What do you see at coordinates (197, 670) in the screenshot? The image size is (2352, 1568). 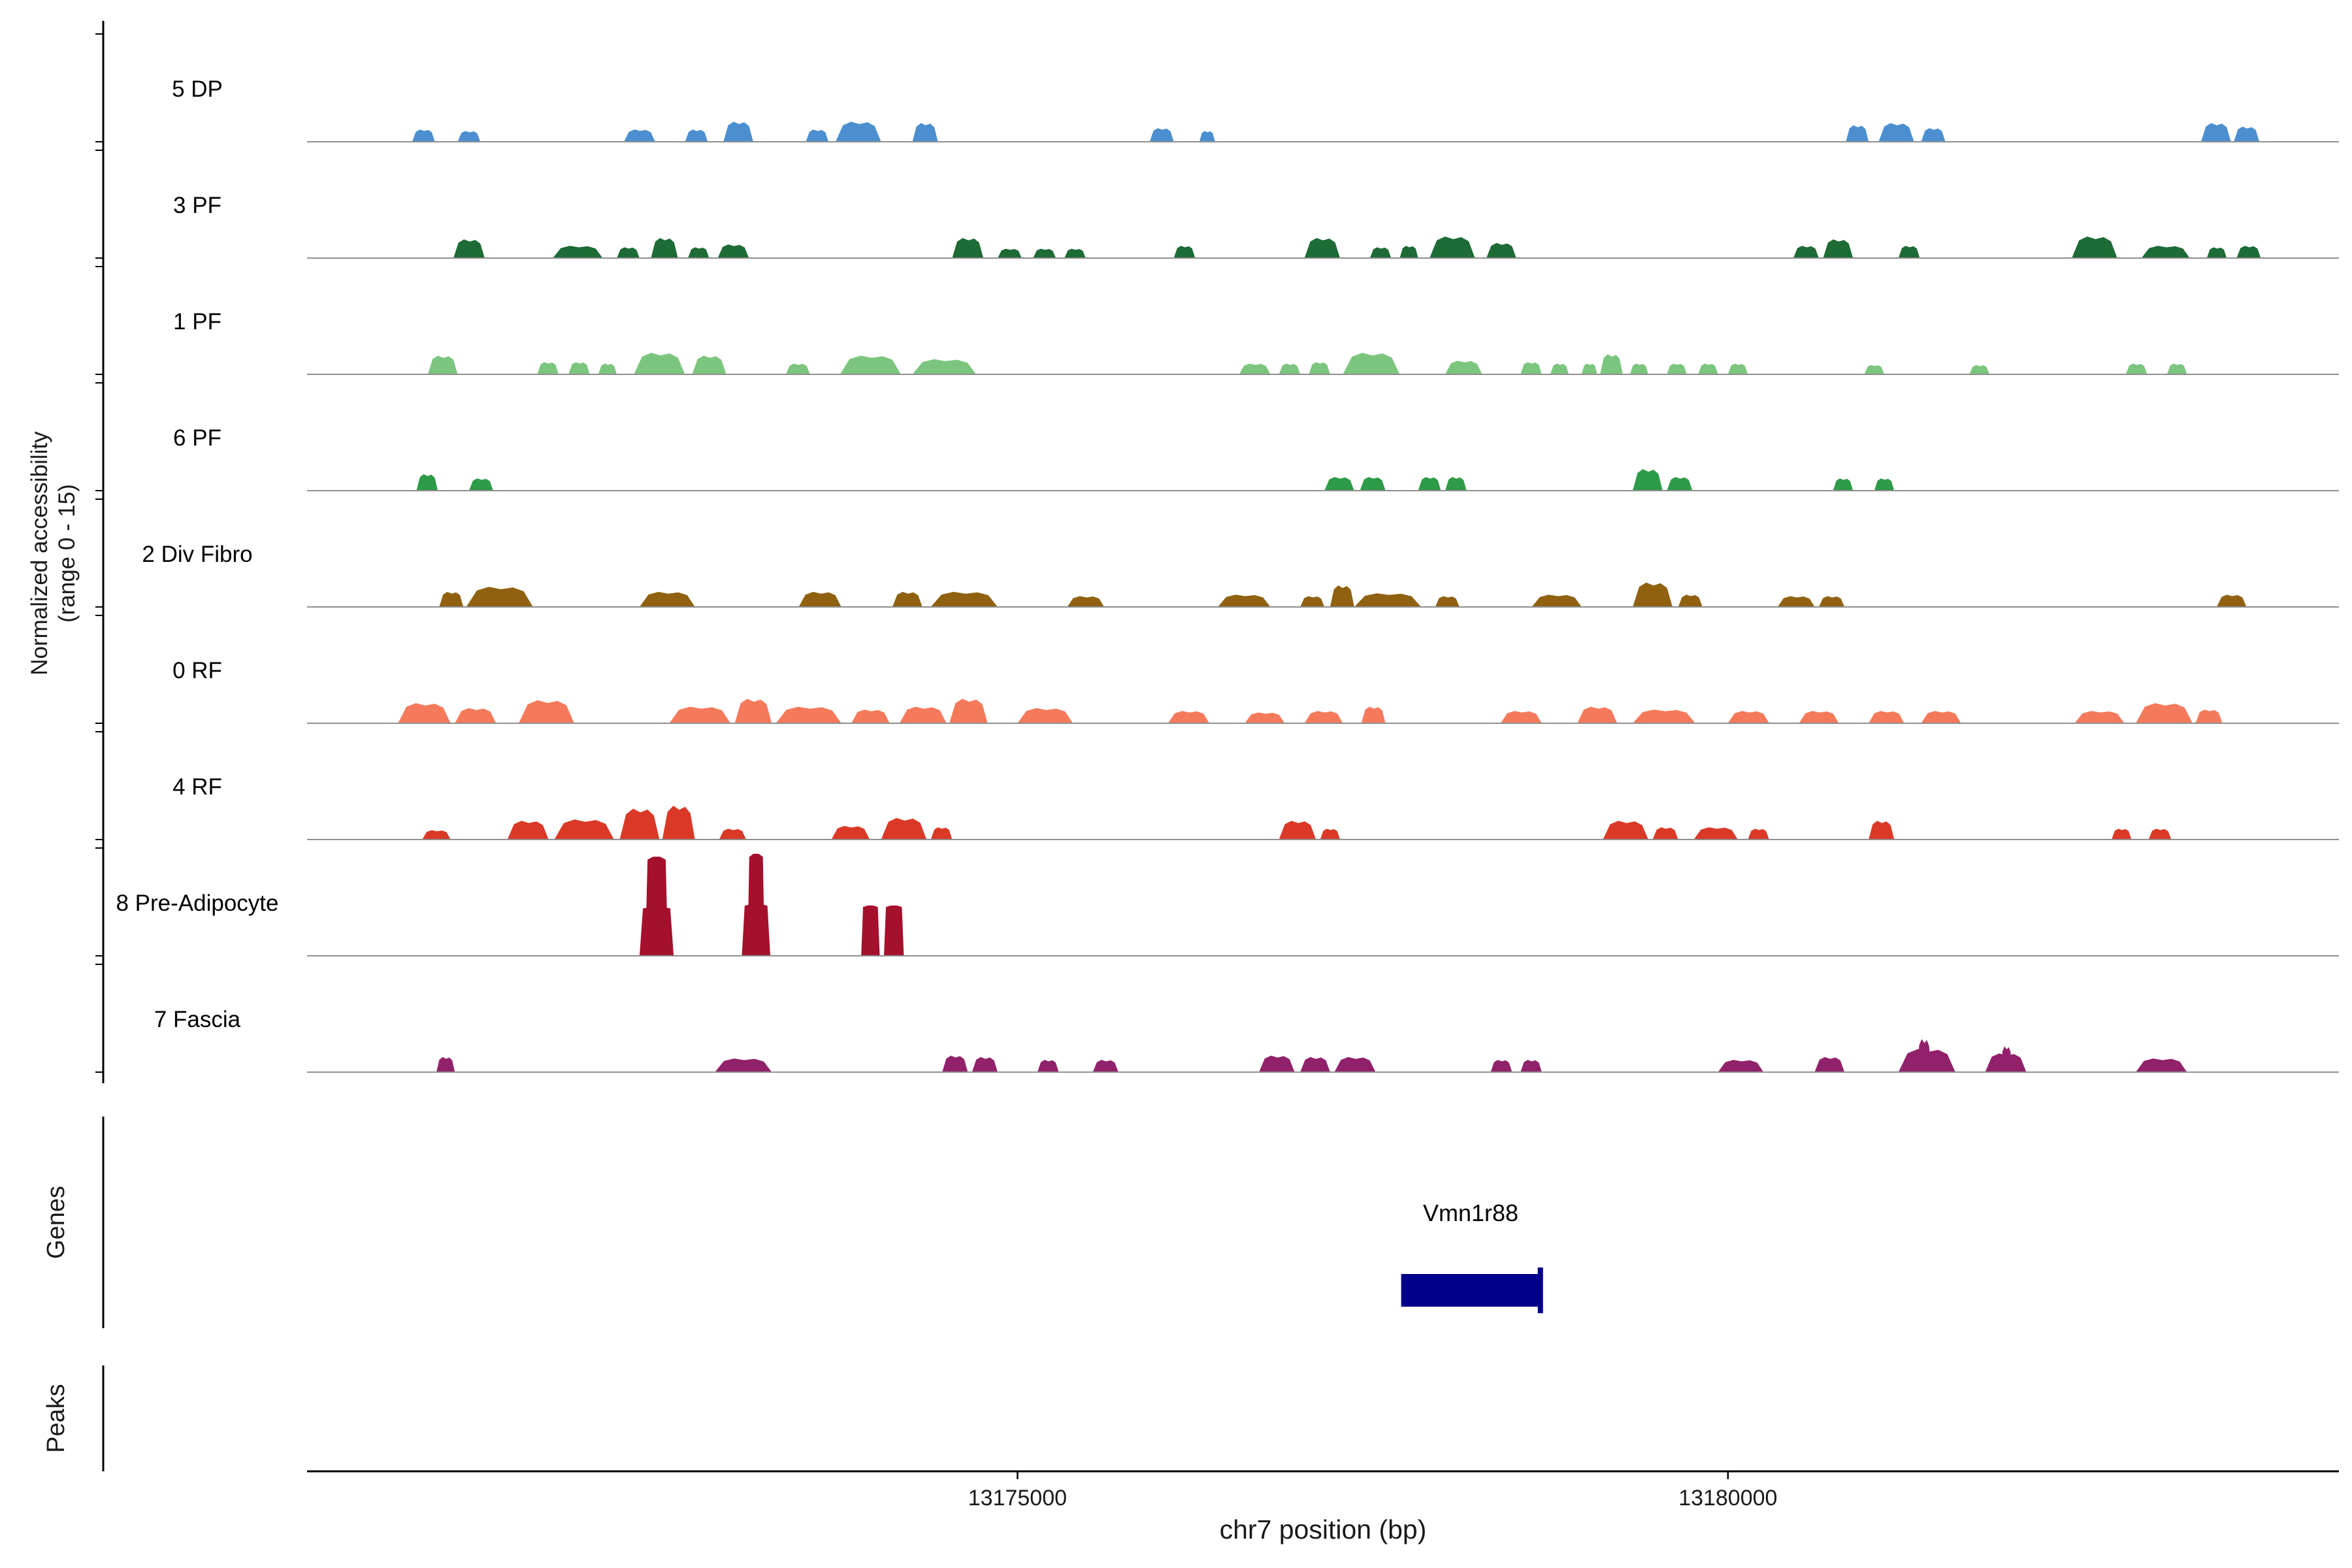 I see `track-label: 0 RF` at bounding box center [197, 670].